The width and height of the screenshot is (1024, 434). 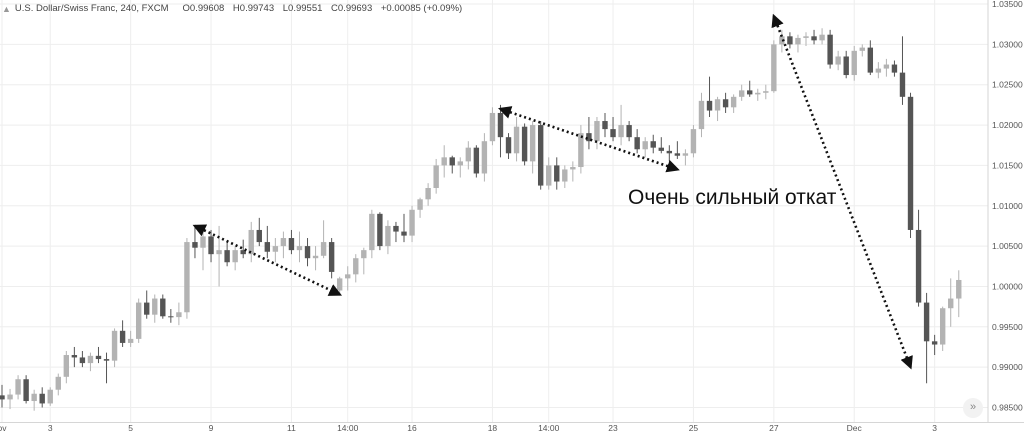 I want to click on time-tick-label: 11, so click(x=291, y=428).